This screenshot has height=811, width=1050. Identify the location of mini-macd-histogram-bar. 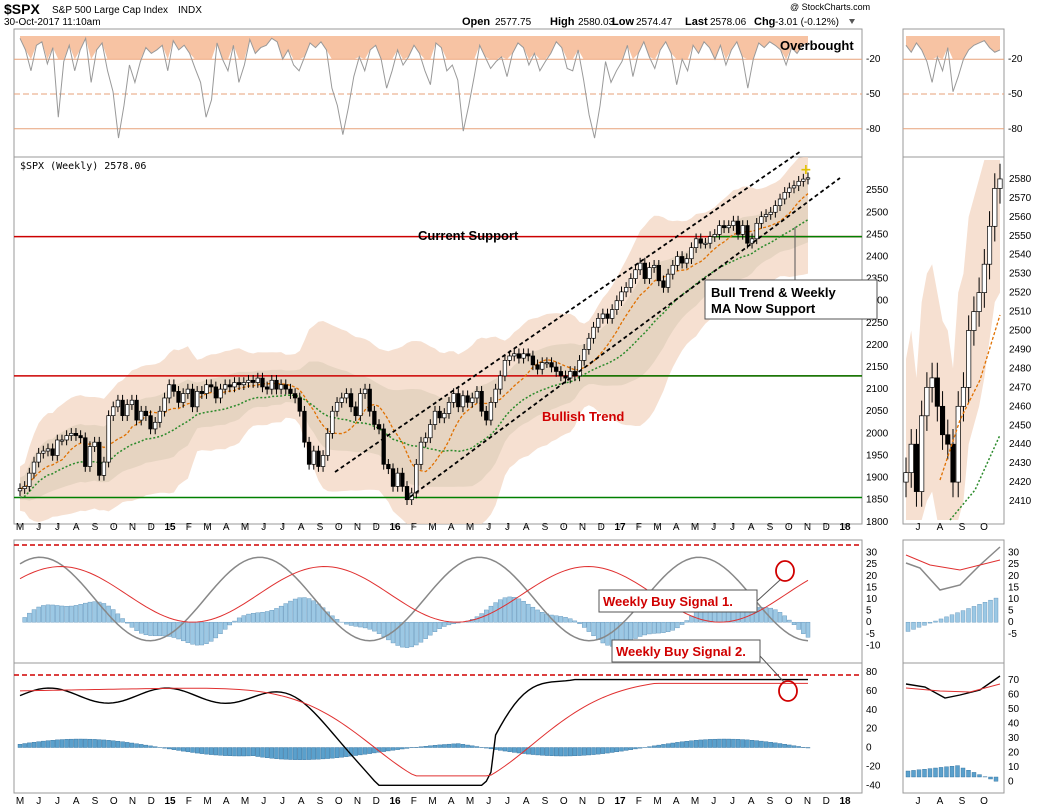
(990, 778).